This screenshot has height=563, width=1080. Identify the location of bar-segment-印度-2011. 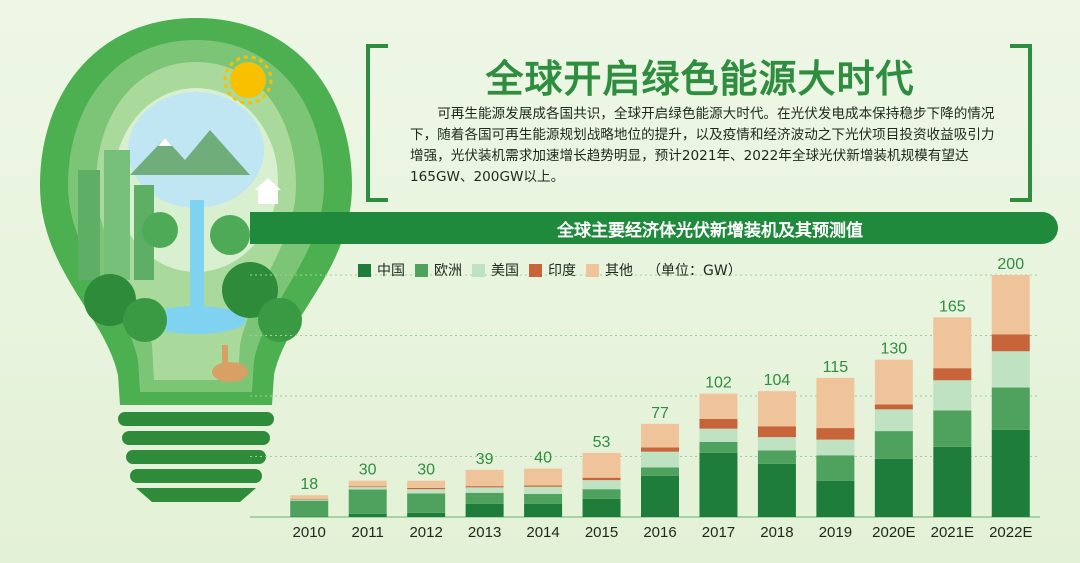
(367, 487).